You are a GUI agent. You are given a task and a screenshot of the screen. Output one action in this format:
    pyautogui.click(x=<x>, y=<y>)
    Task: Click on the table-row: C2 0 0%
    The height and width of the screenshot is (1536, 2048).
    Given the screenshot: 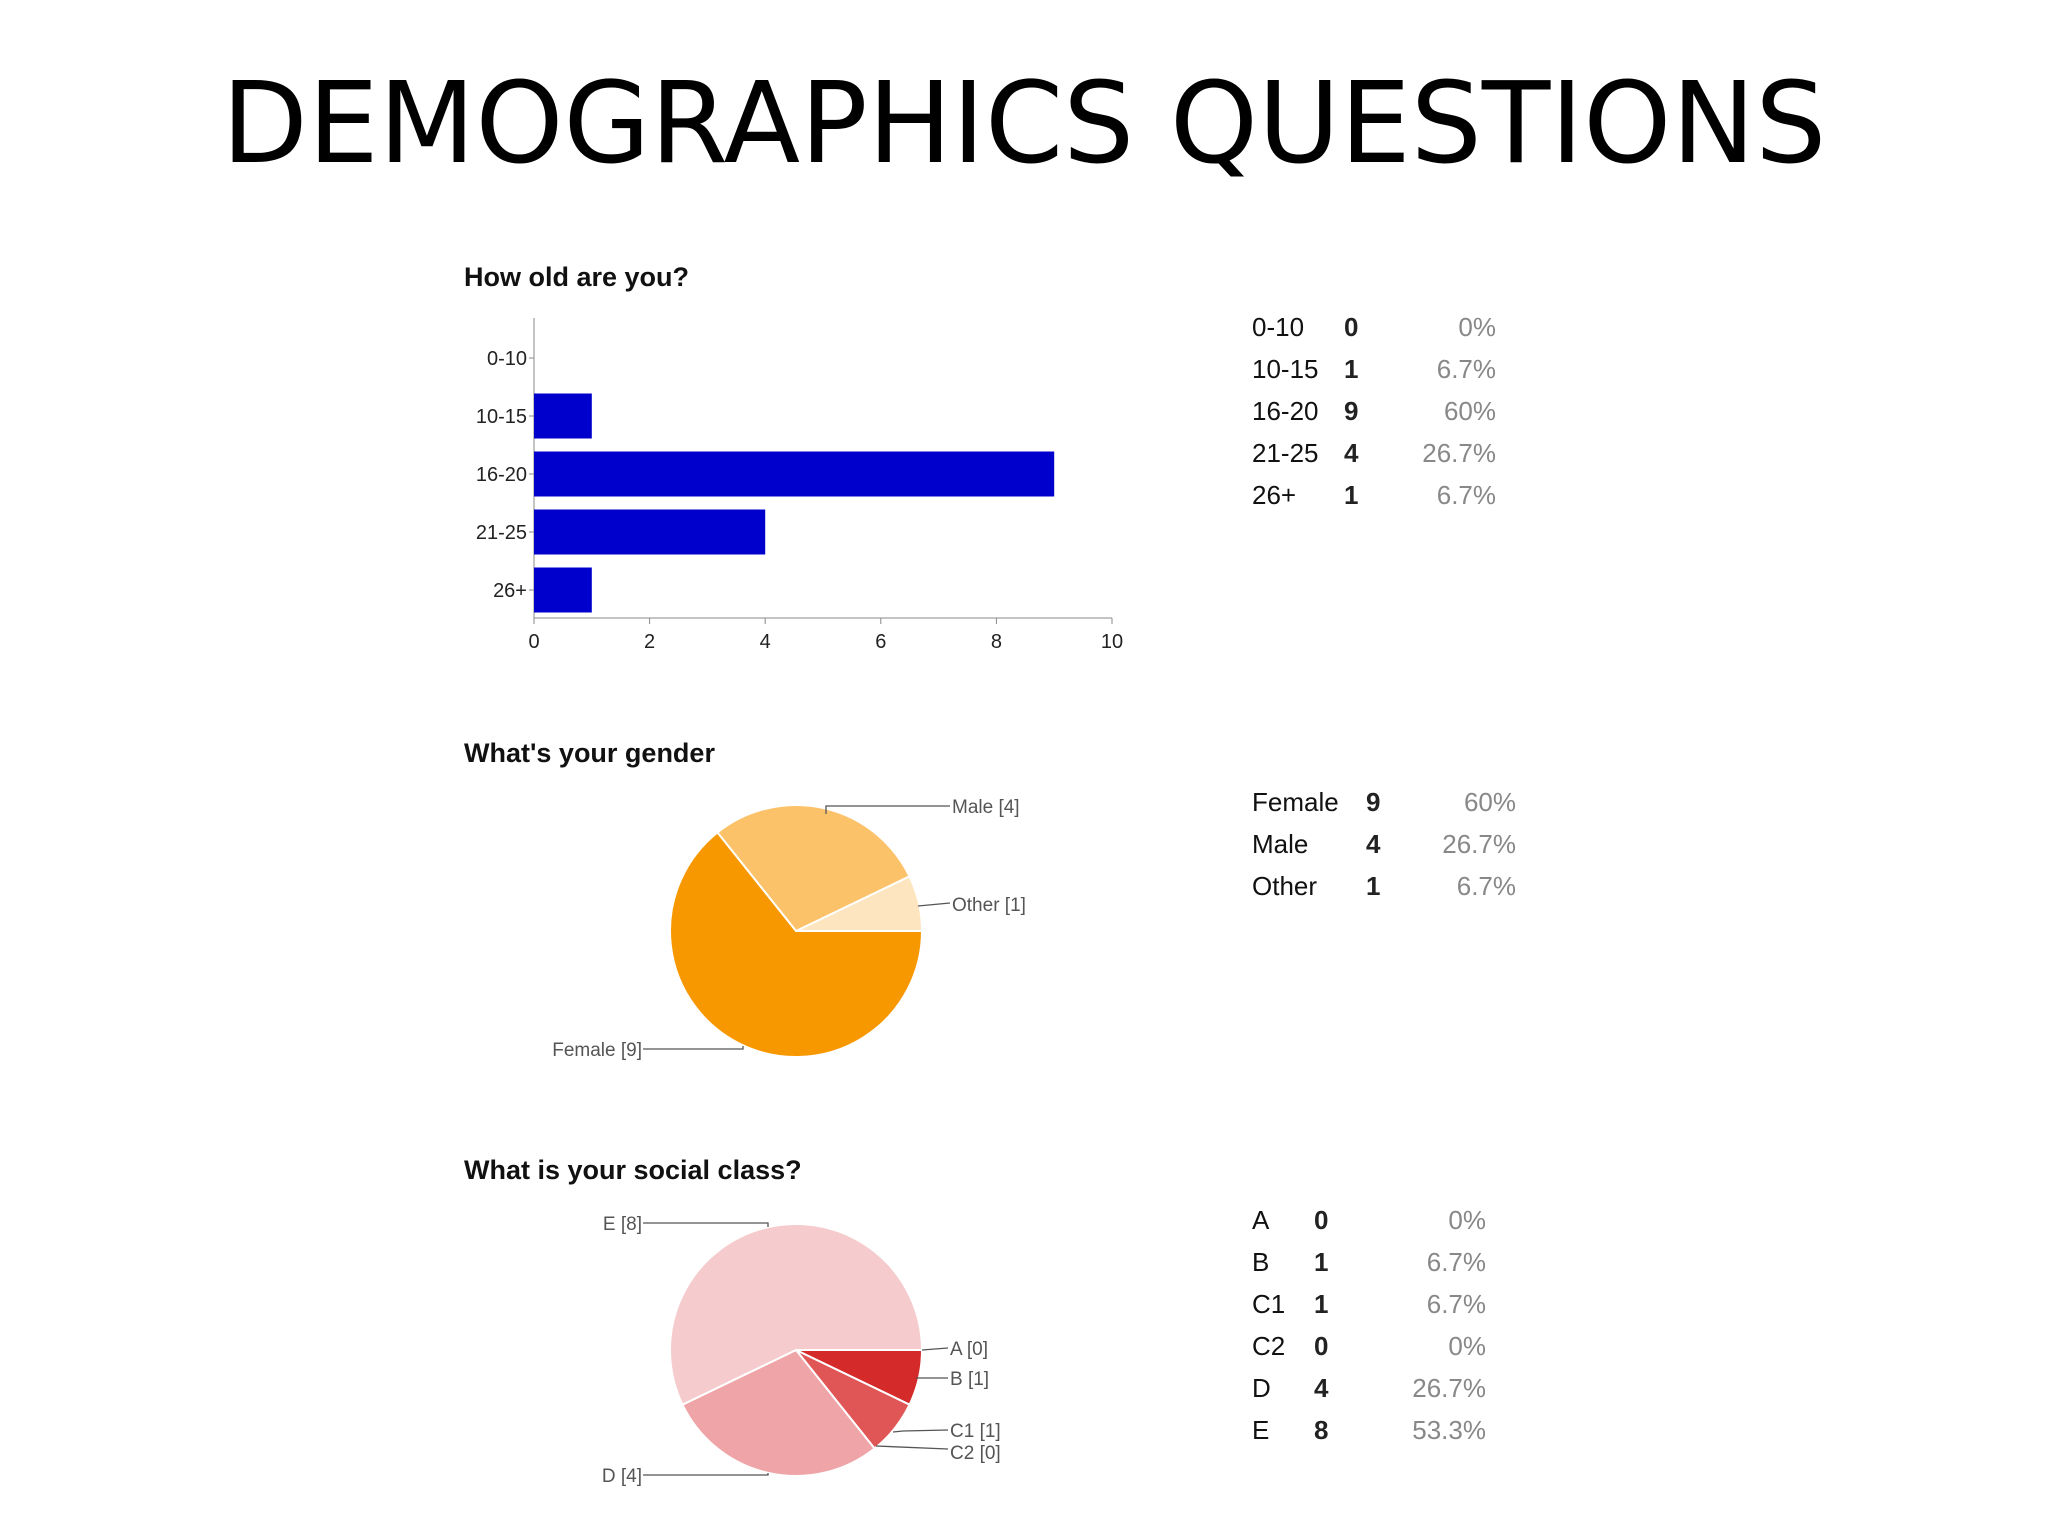 What is the action you would take?
    pyautogui.click(x=1369, y=1346)
    